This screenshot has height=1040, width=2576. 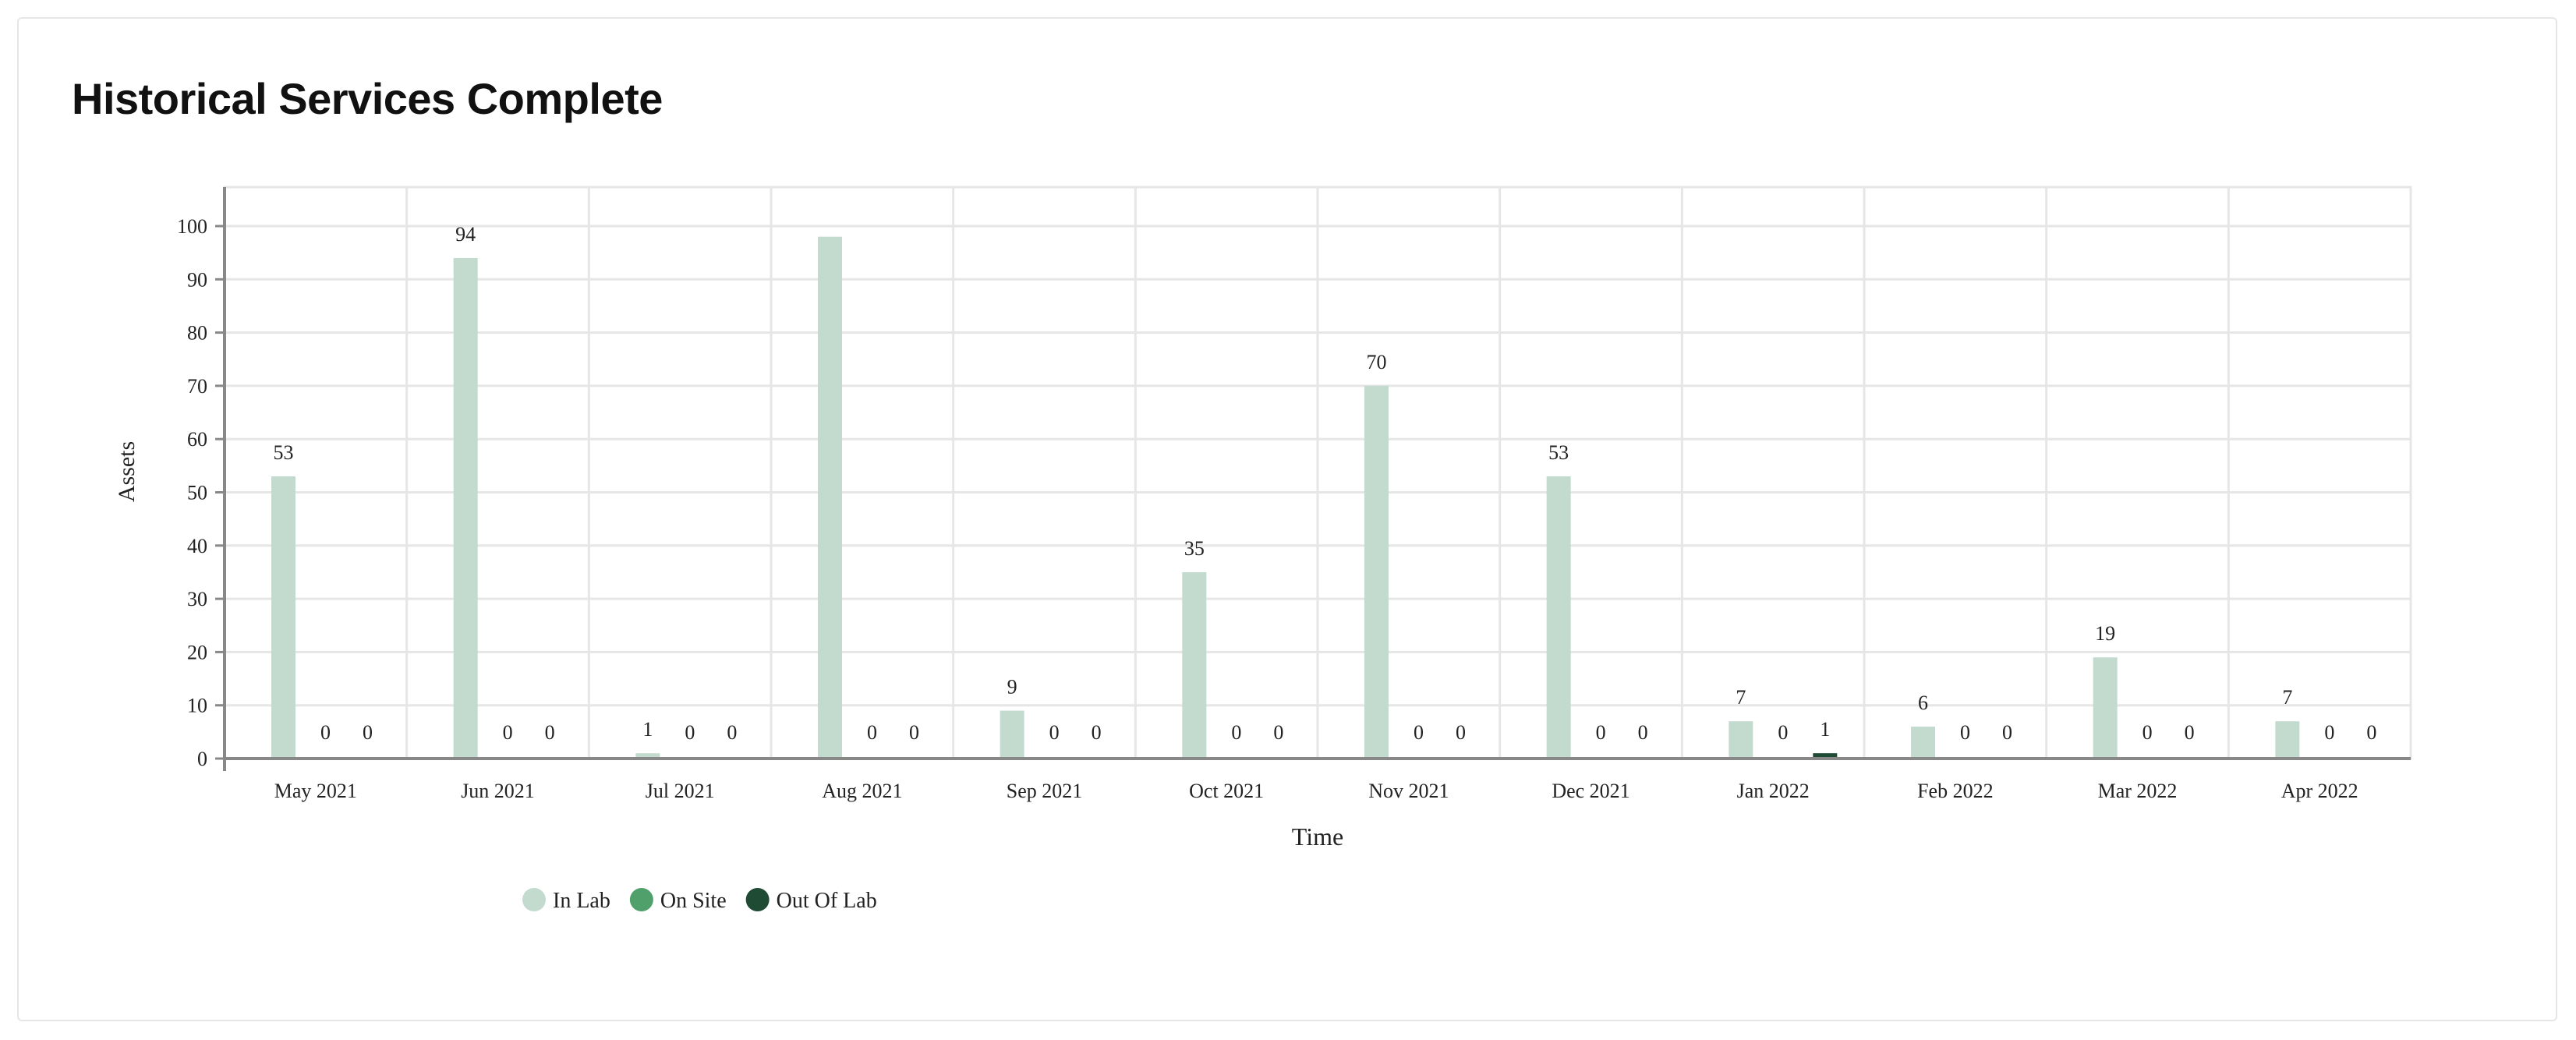 I want to click on x-axis-title: Time, so click(x=1317, y=837).